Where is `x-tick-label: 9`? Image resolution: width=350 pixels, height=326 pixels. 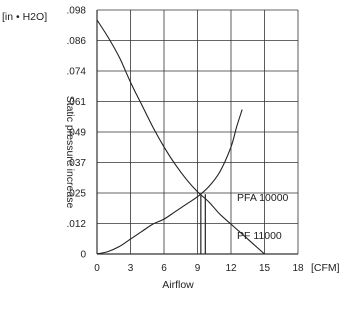
x-tick-label: 9 is located at coordinates (198, 268).